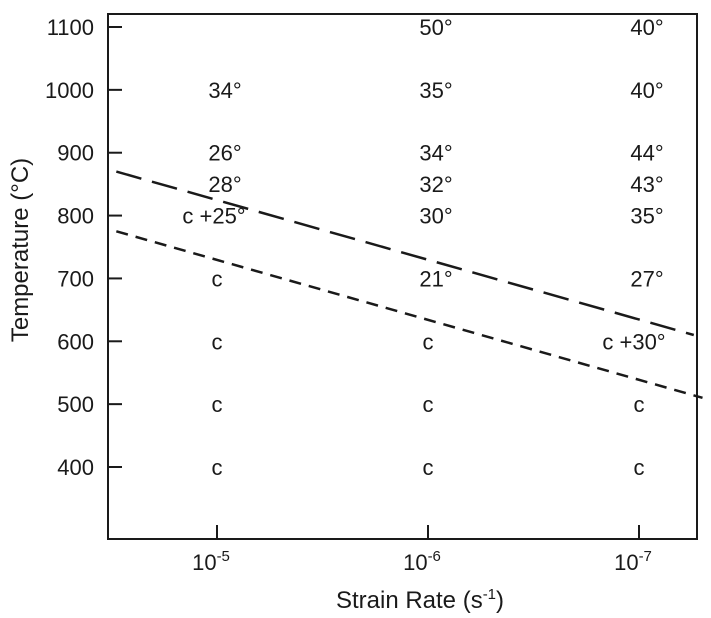  Describe the element at coordinates (646, 153) in the screenshot. I see `data-label: 44°` at that location.